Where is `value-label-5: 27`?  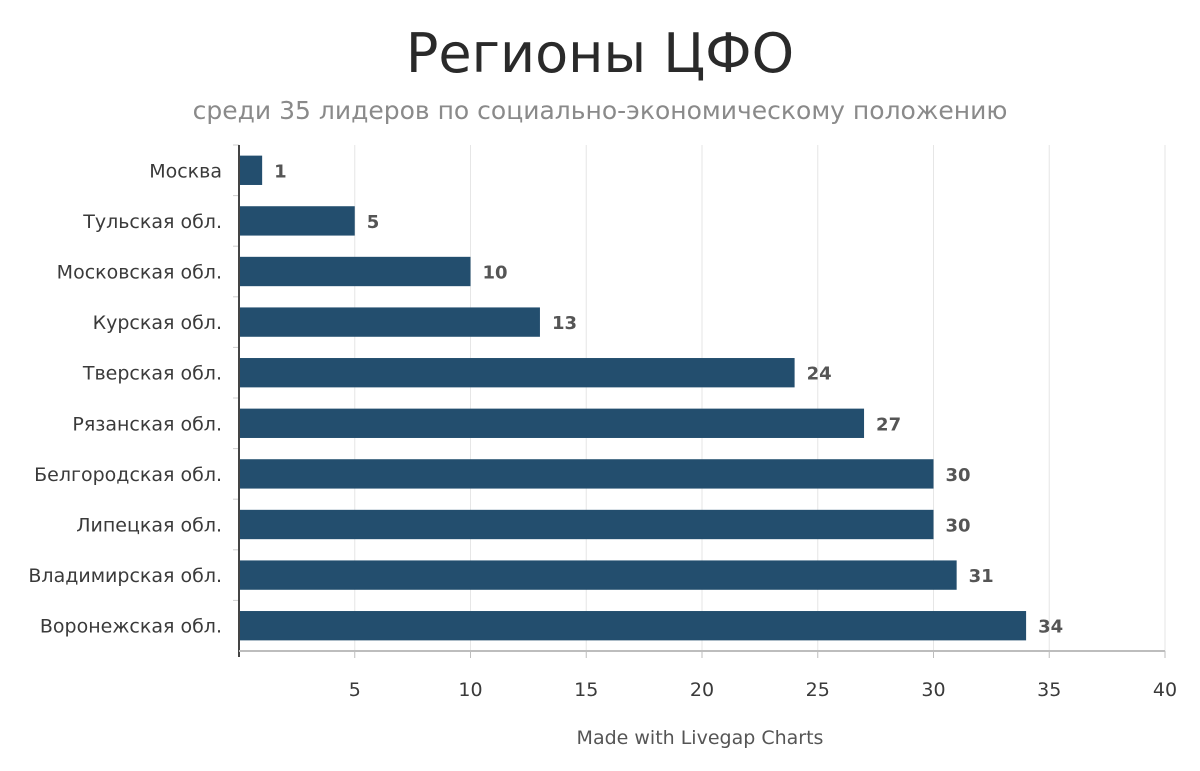
value-label-5: 27 is located at coordinates (888, 424).